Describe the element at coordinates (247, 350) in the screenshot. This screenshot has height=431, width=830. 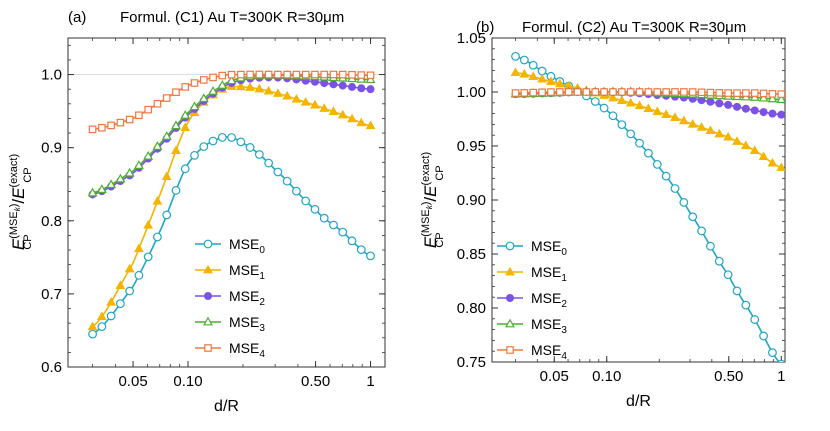
I see `legend-label: MSE4` at that location.